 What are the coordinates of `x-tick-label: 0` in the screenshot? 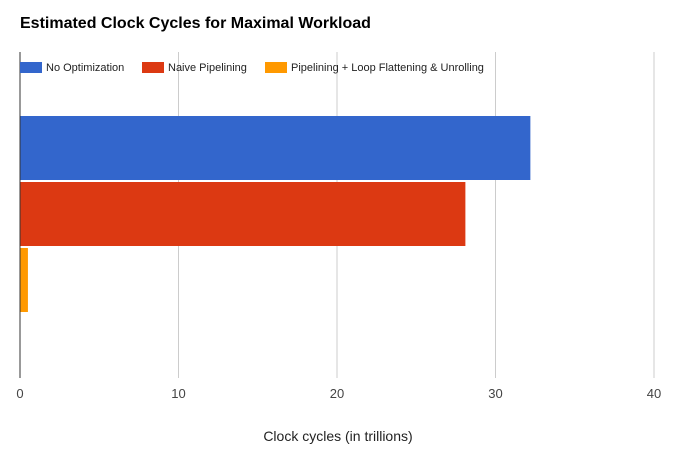 It's located at (19, 393).